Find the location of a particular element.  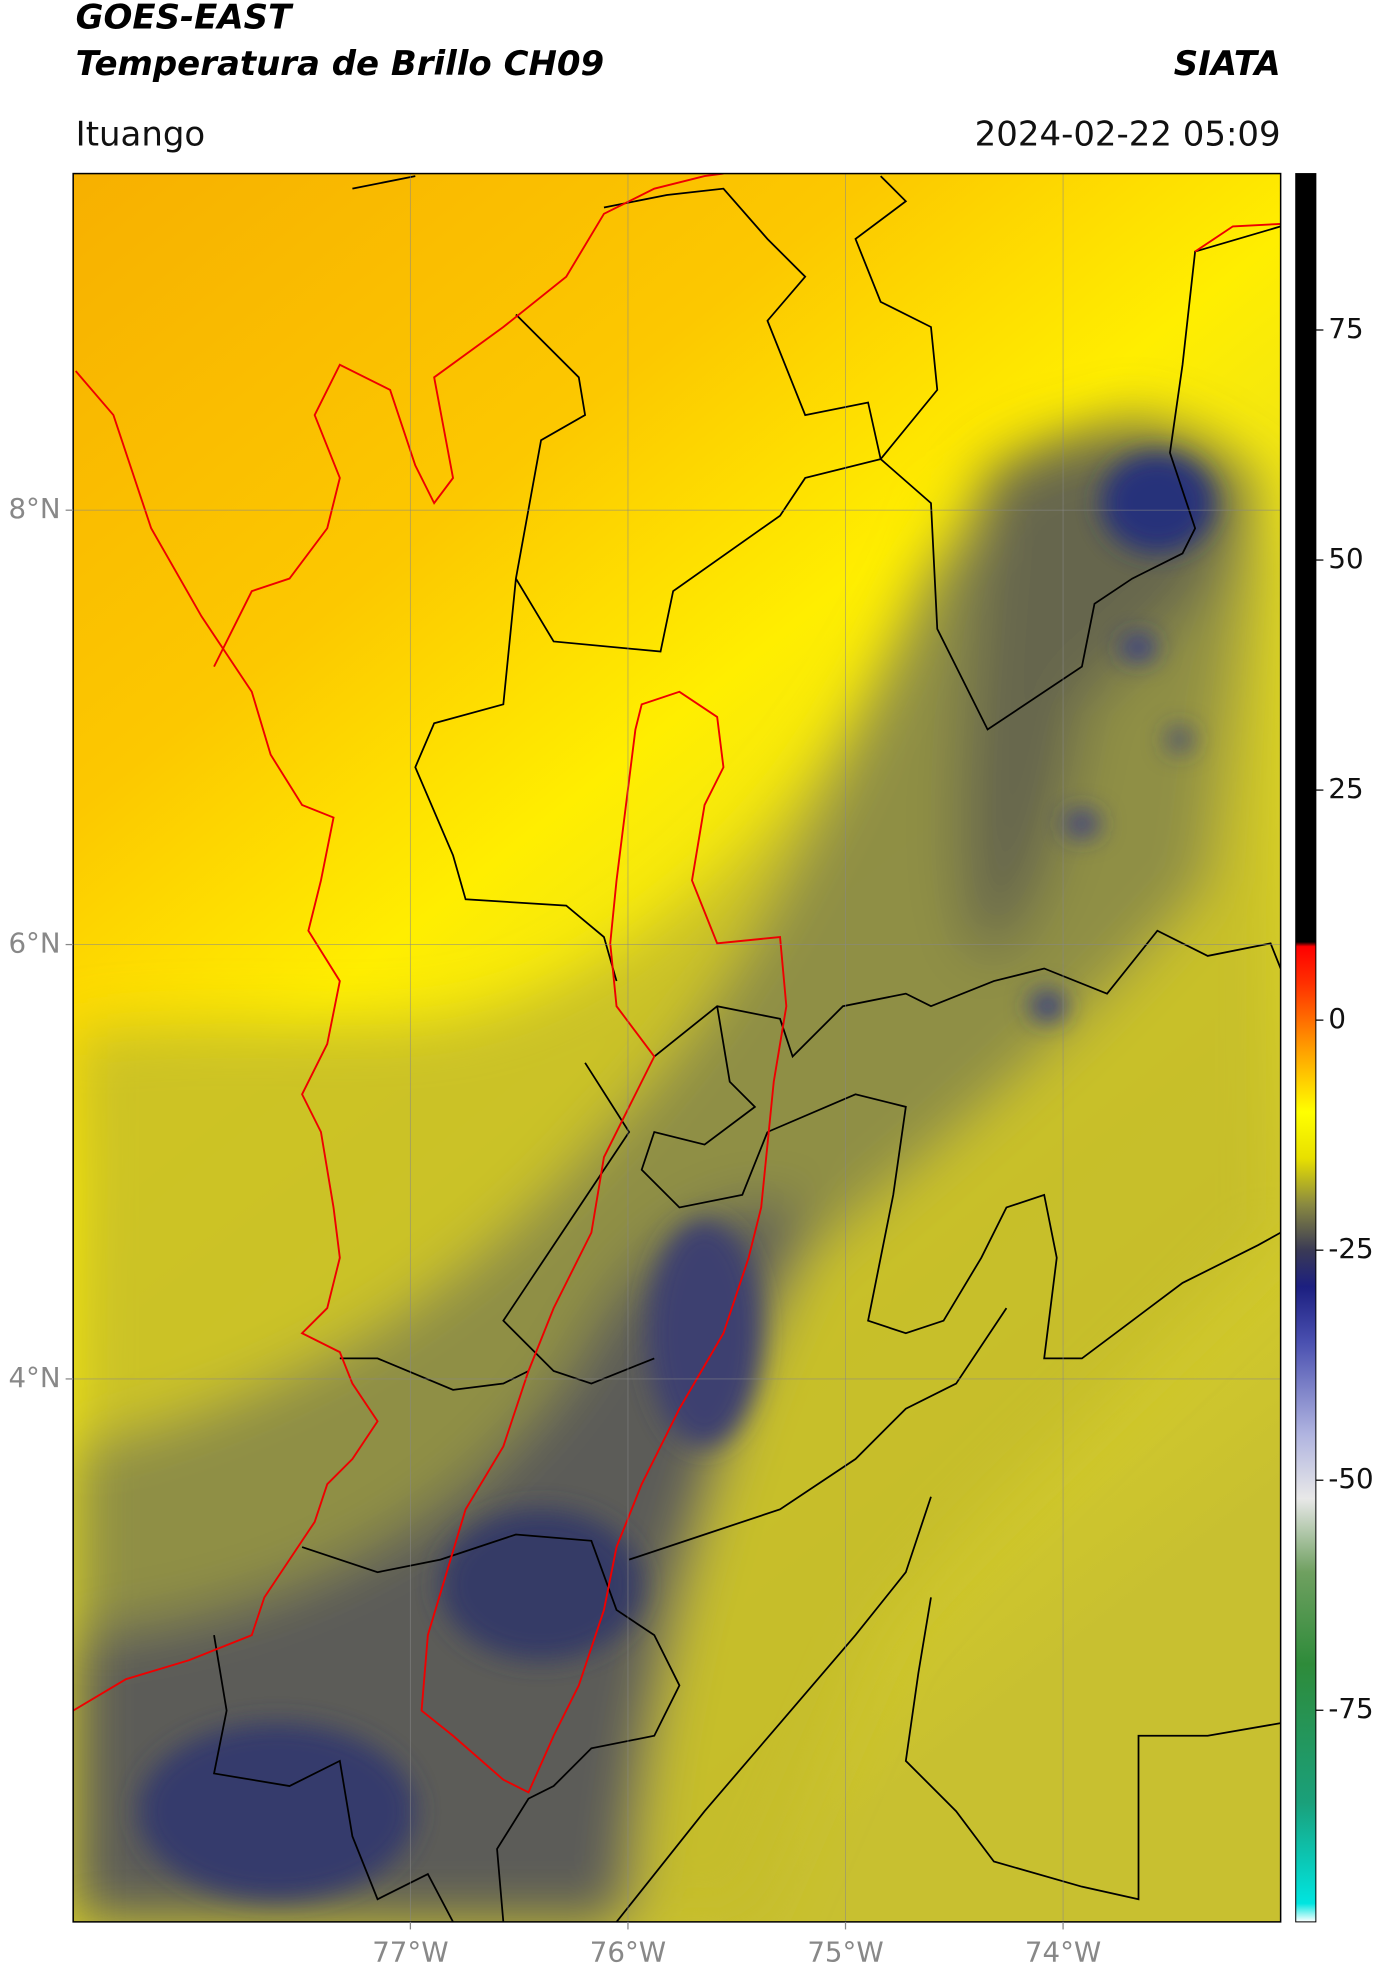

x-tick-label: 74°W is located at coordinates (1063, 1951).